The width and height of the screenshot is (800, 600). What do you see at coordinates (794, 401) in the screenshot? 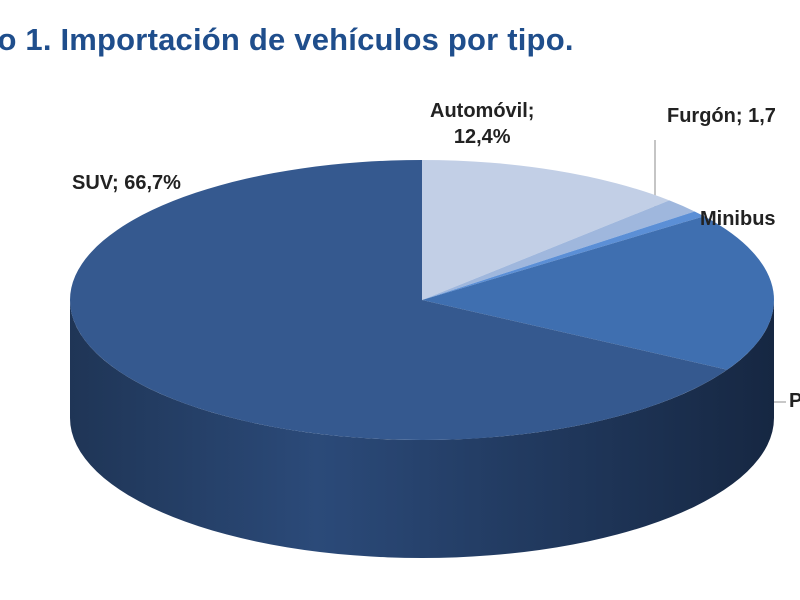
I see `label-pickup: P` at bounding box center [794, 401].